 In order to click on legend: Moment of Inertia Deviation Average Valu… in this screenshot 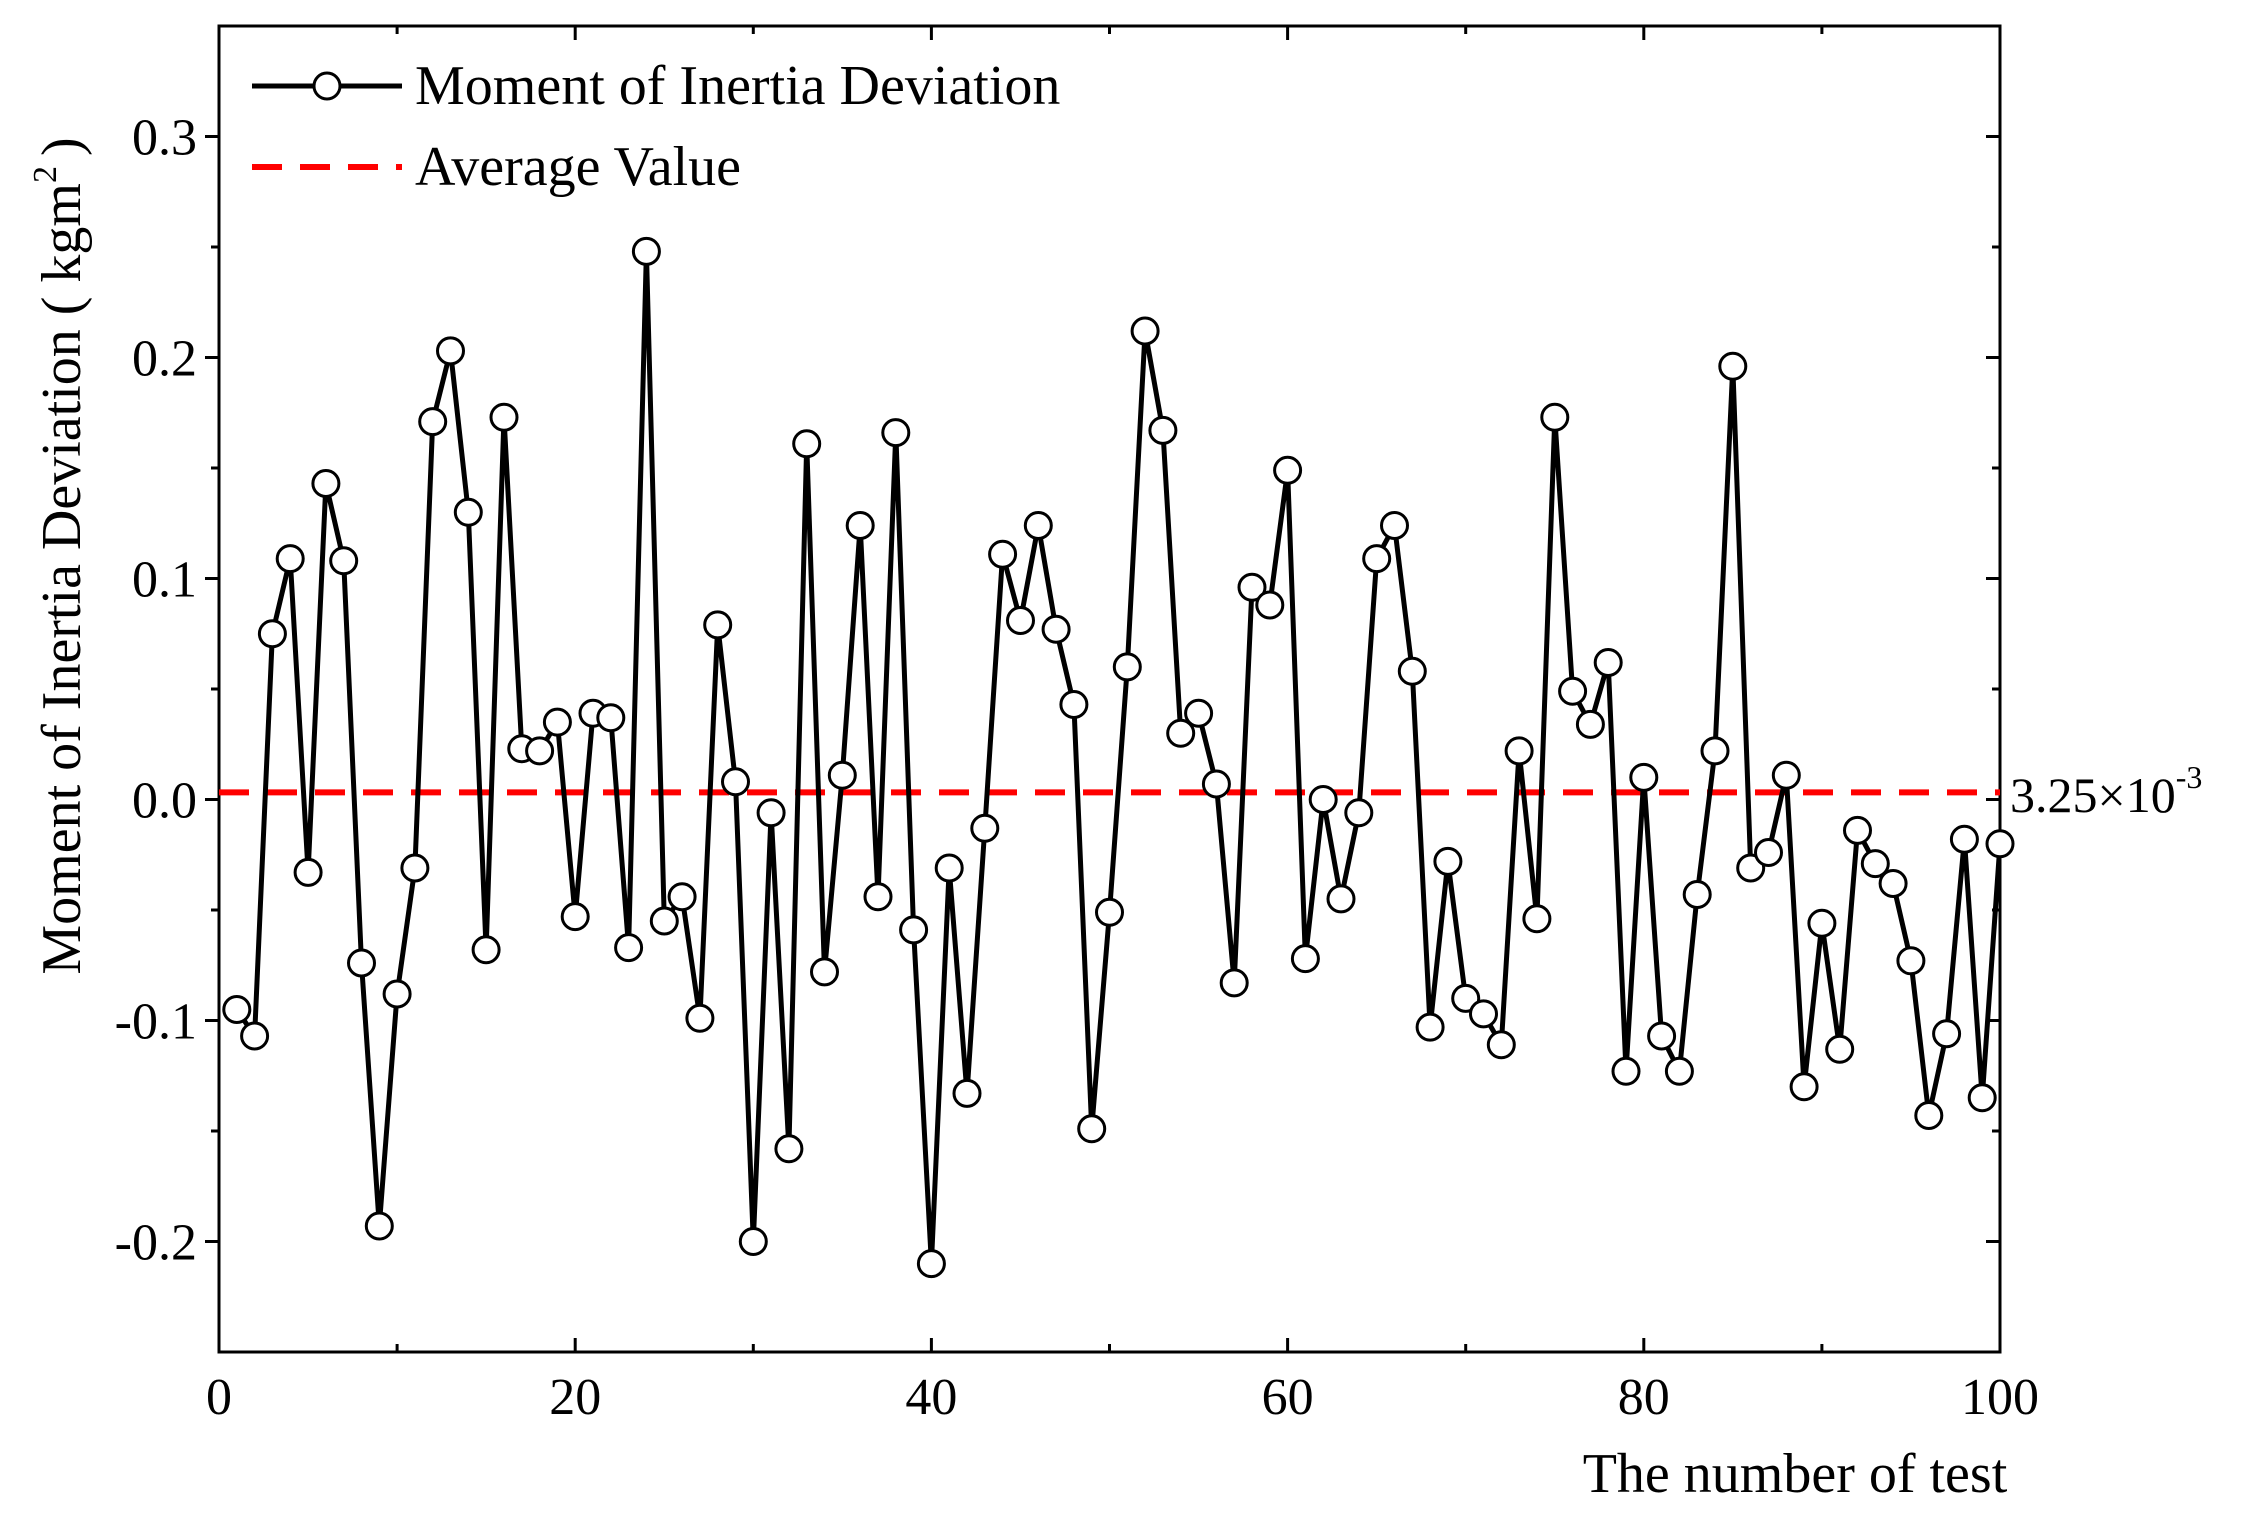, I will do `click(656, 126)`.